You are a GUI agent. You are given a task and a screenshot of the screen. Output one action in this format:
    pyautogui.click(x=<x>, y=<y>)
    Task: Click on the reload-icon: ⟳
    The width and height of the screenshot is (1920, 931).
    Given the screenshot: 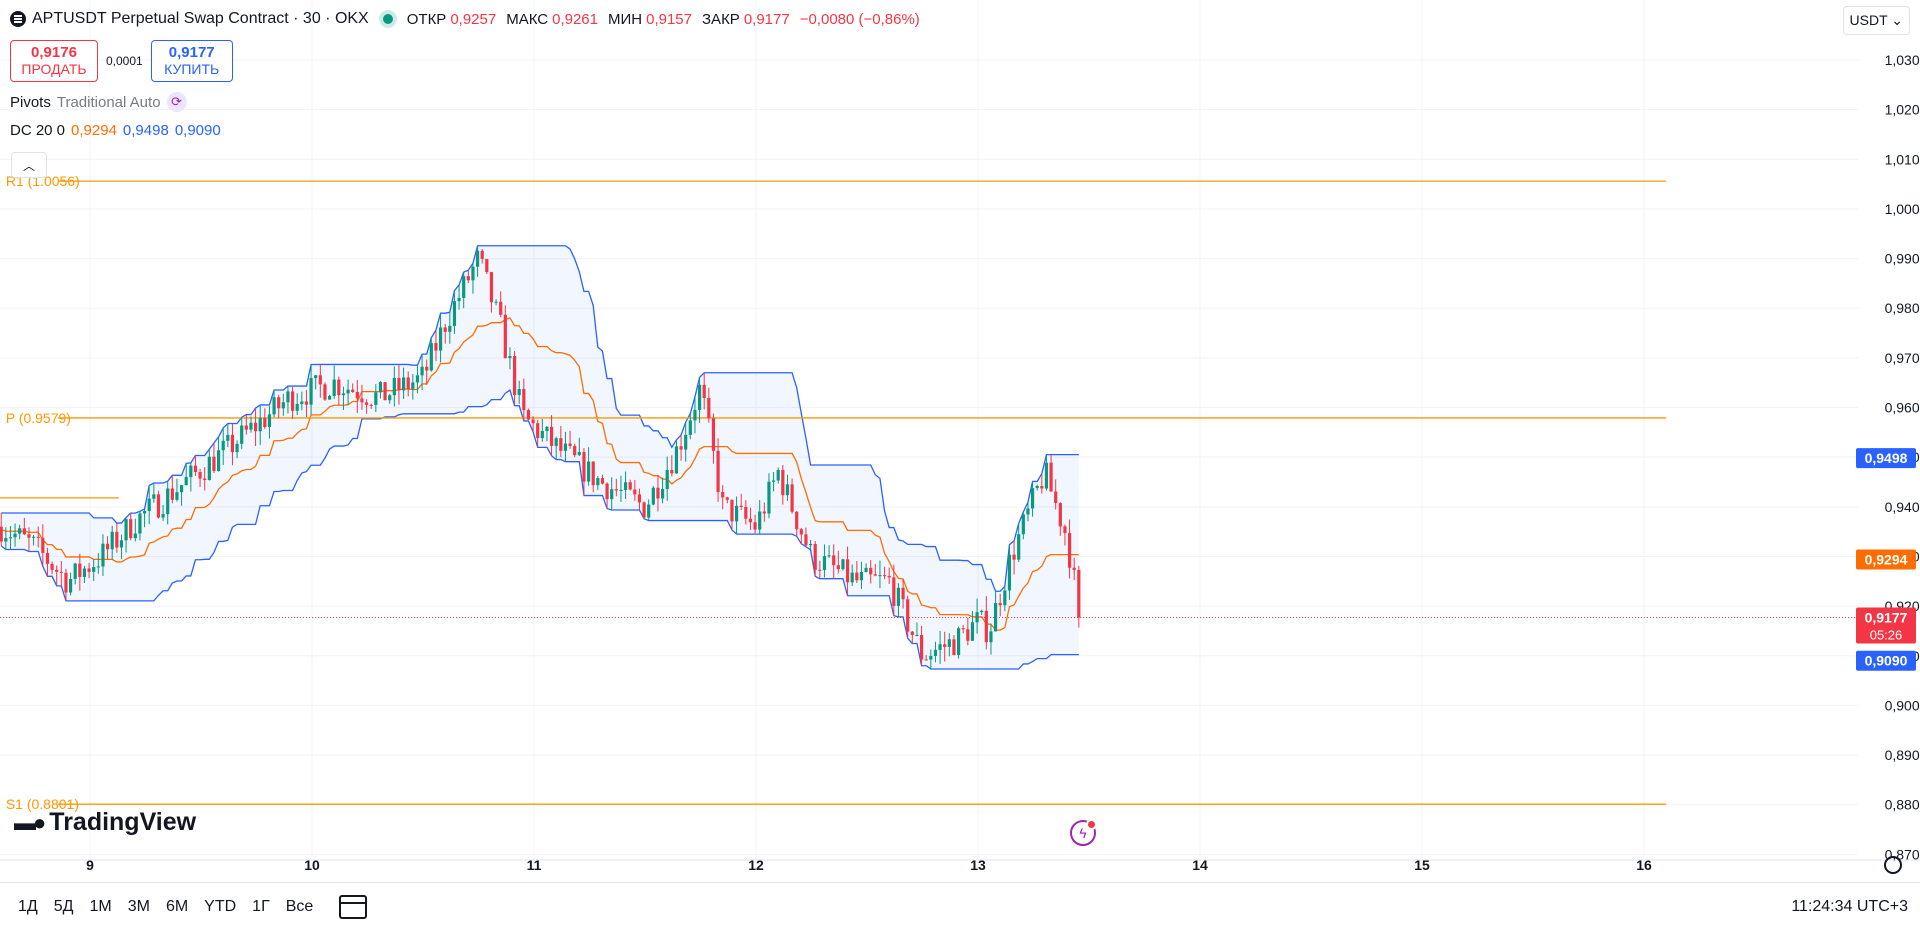 What is the action you would take?
    pyautogui.click(x=176, y=102)
    